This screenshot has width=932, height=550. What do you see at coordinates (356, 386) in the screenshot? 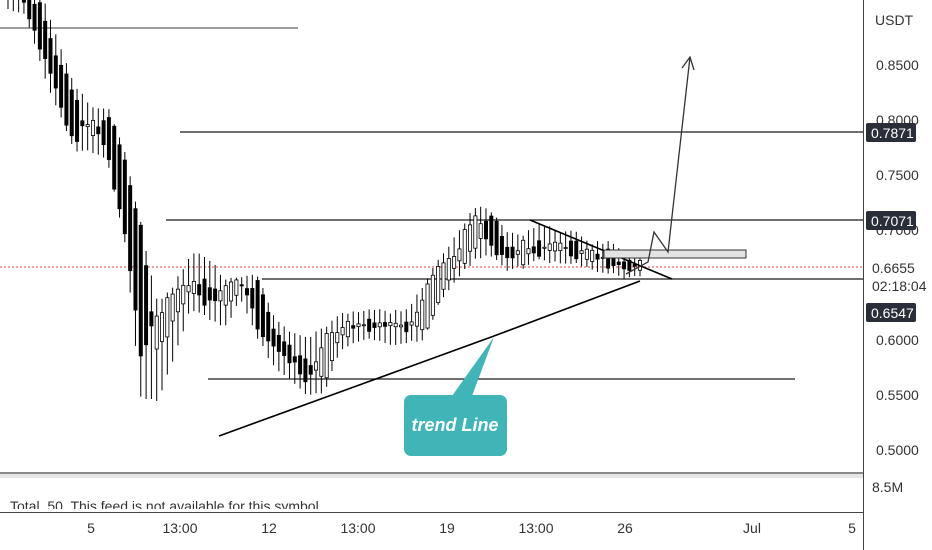
I see `ascending-trend-line` at bounding box center [356, 386].